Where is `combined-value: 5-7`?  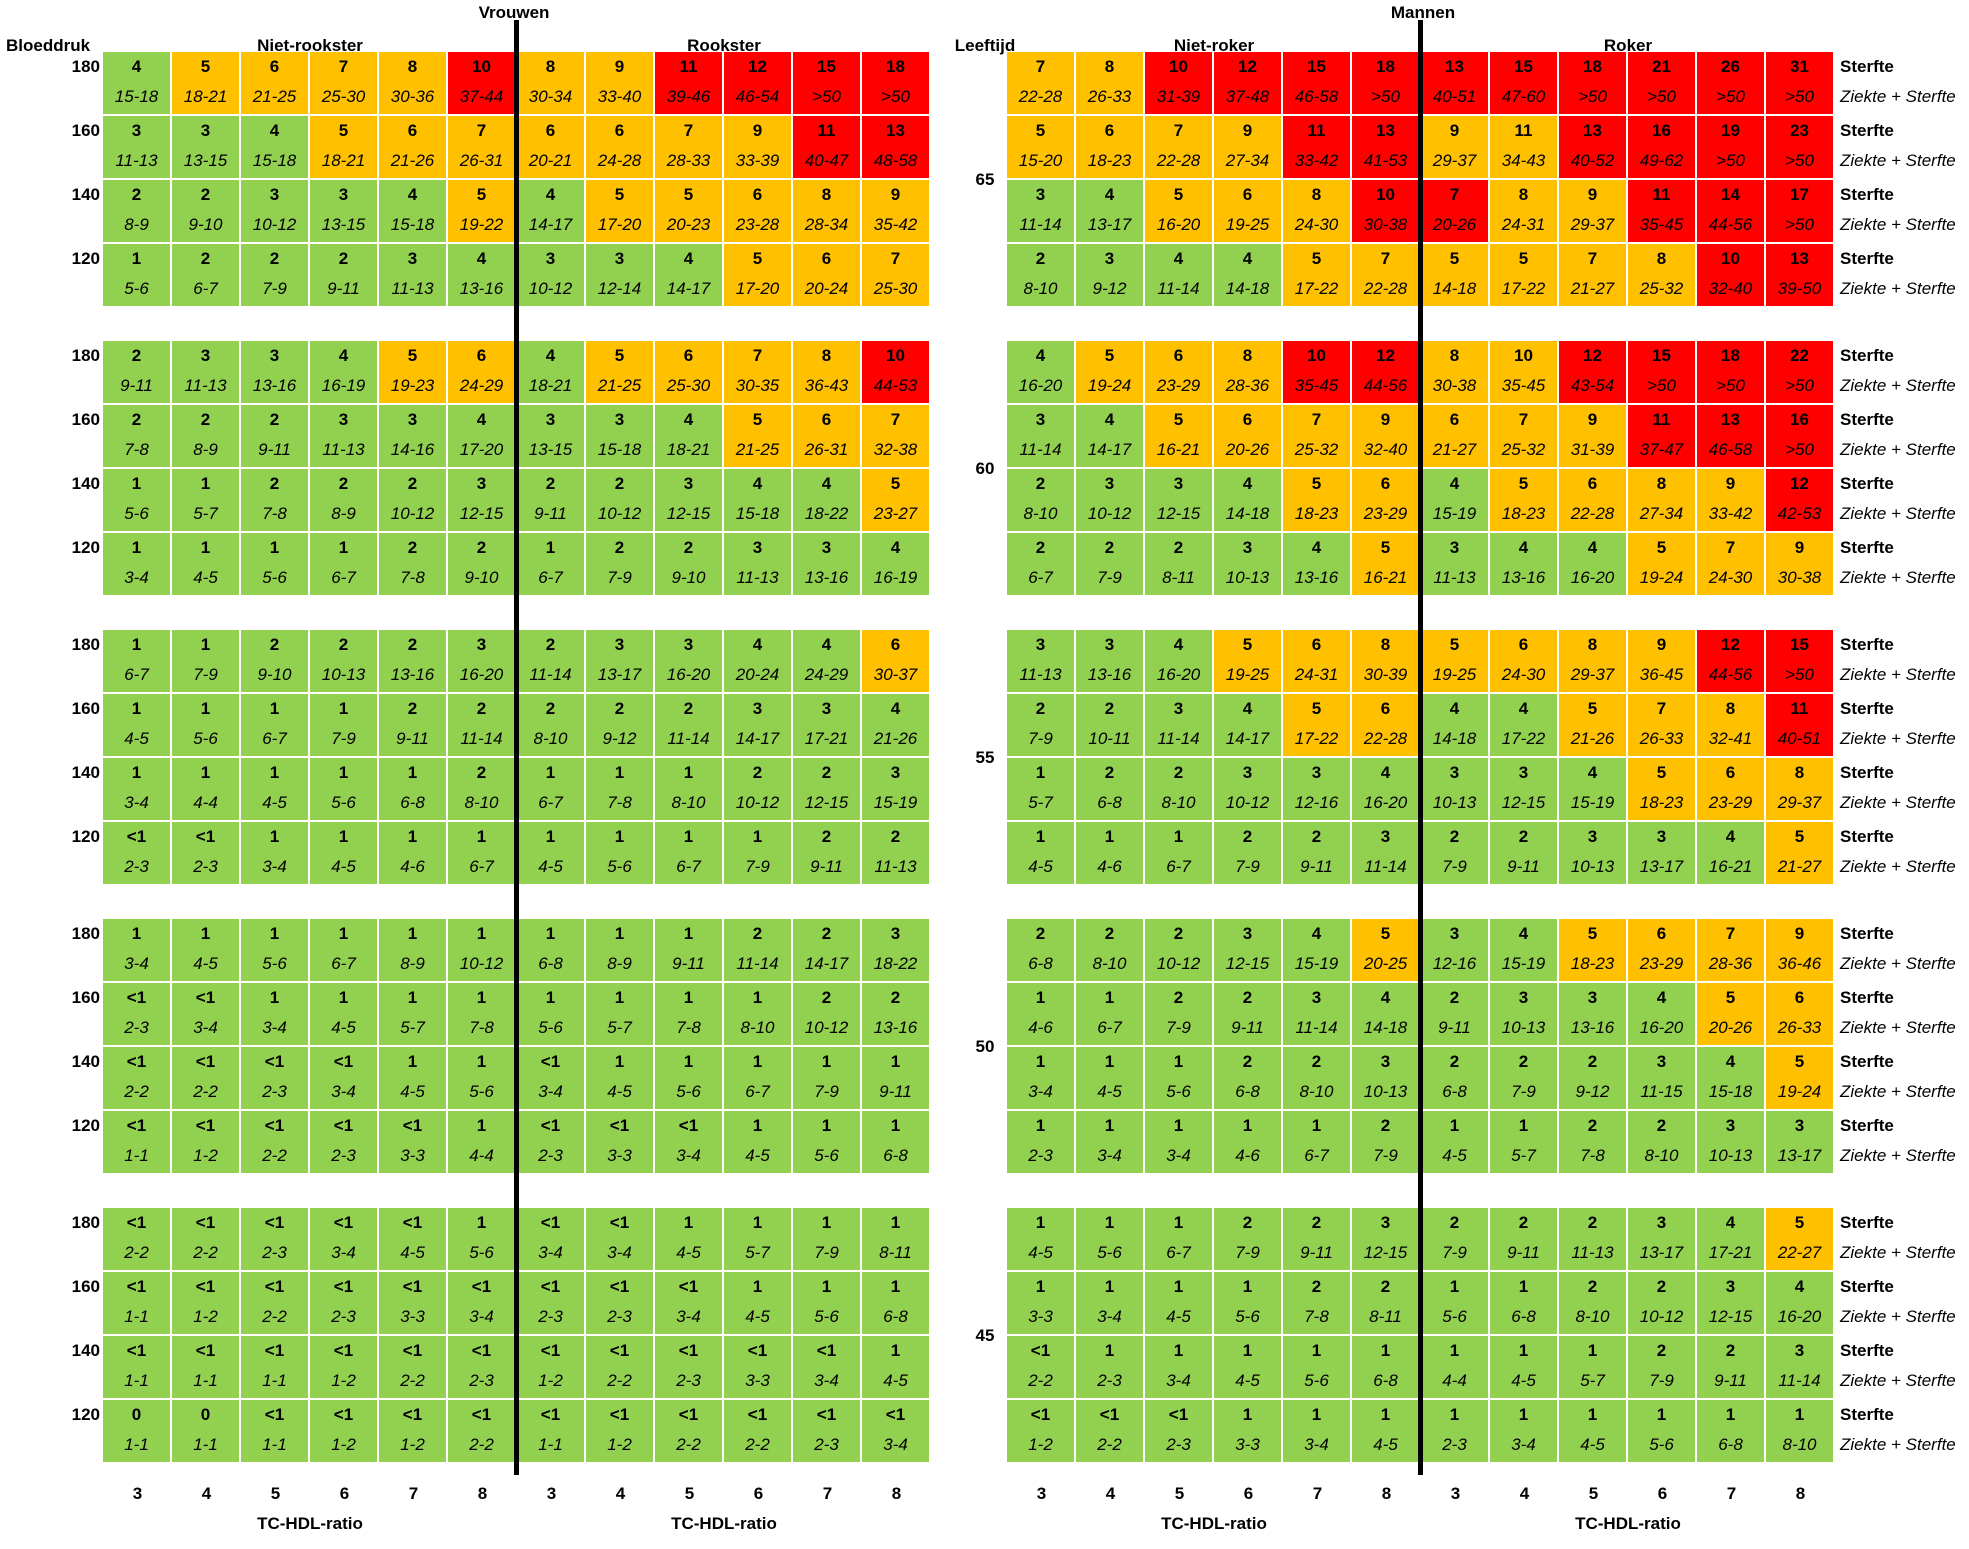 combined-value: 5-7 is located at coordinates (619, 1027).